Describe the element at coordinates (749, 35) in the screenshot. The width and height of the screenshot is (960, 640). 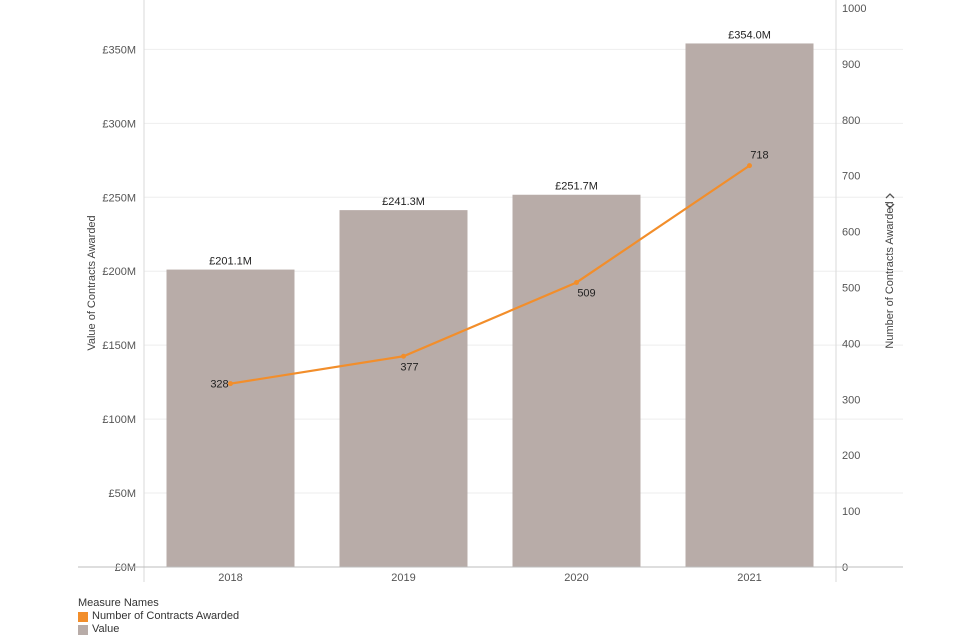
I see `bar-value-label: £354.0M` at that location.